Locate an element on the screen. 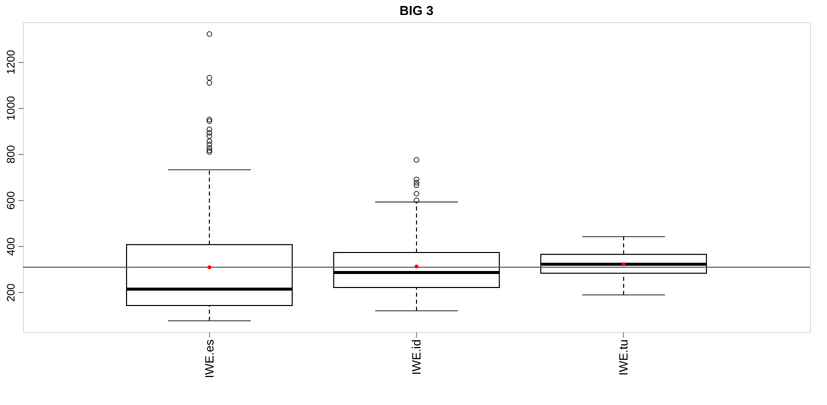  y-tick-label: 800 is located at coordinates (12, 154).